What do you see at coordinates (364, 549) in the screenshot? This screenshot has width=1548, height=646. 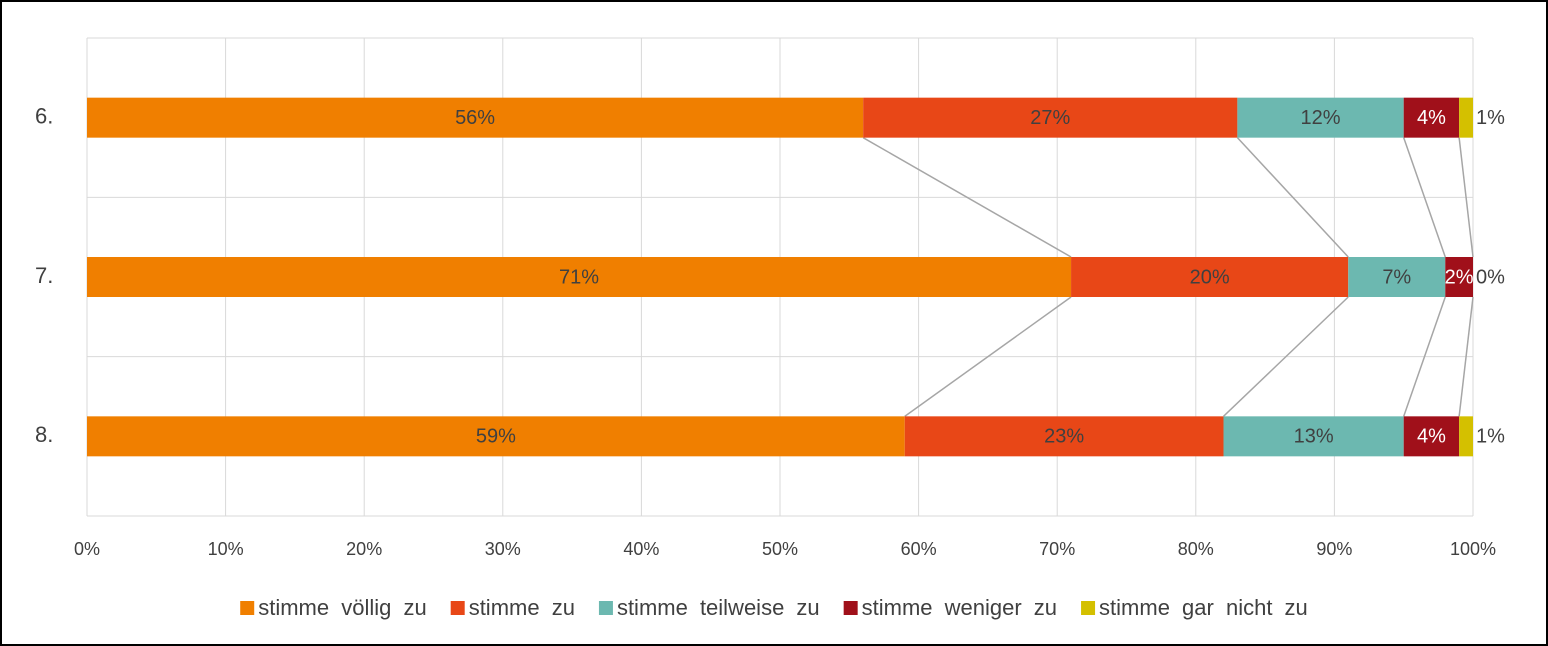 I see `x-tick-label: 20%` at bounding box center [364, 549].